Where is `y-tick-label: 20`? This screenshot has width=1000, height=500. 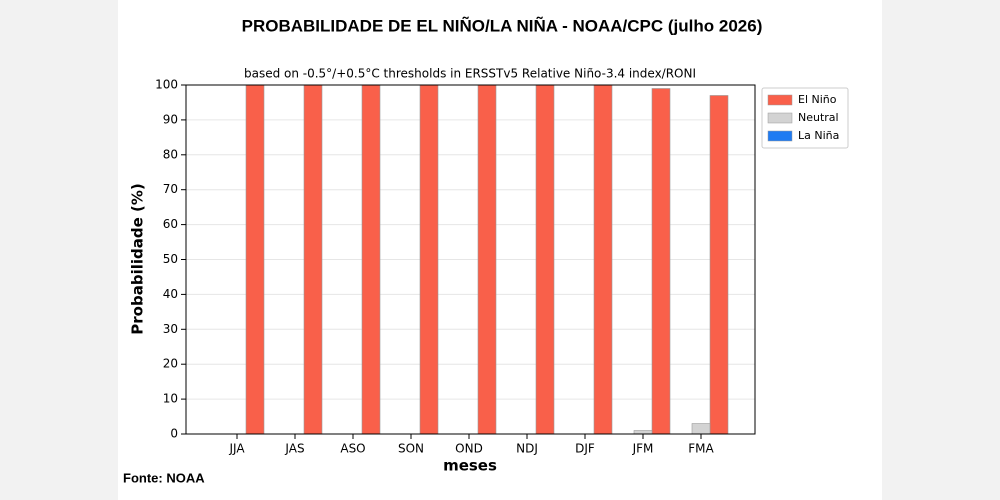 y-tick-label: 20 is located at coordinates (170, 364).